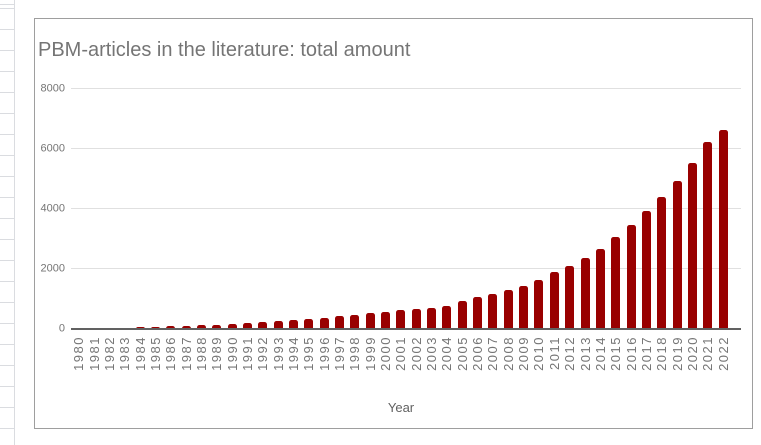  Describe the element at coordinates (247, 362) in the screenshot. I see `x-tick-slot: 1991` at that location.